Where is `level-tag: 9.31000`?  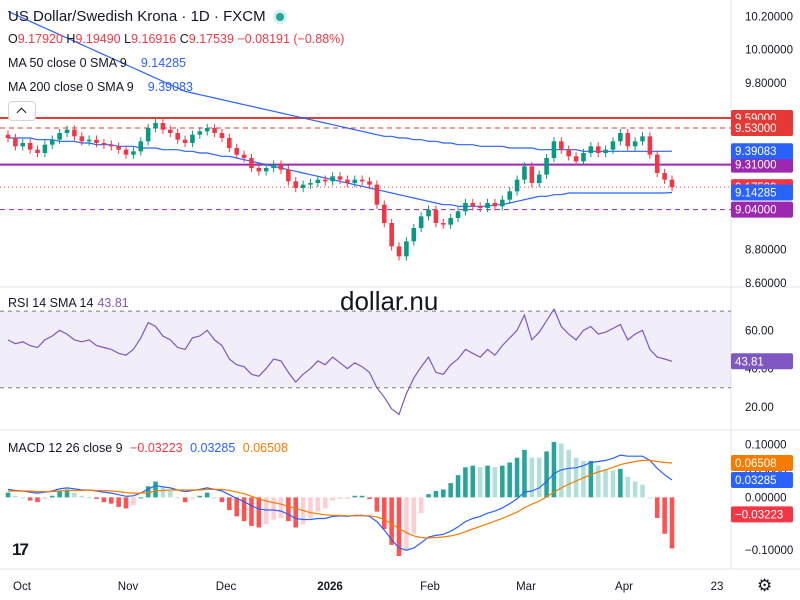
level-tag: 9.31000 is located at coordinates (756, 166).